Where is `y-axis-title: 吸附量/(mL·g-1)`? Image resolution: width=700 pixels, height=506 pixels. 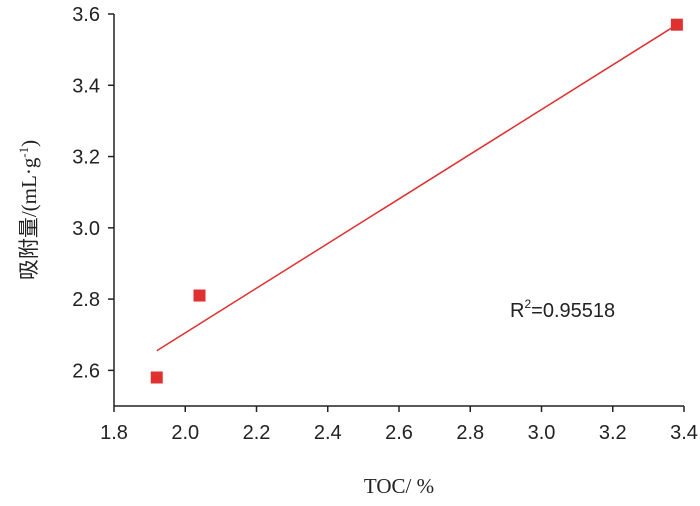
y-axis-title: 吸附量/(mL·g-1) is located at coordinates (28, 210).